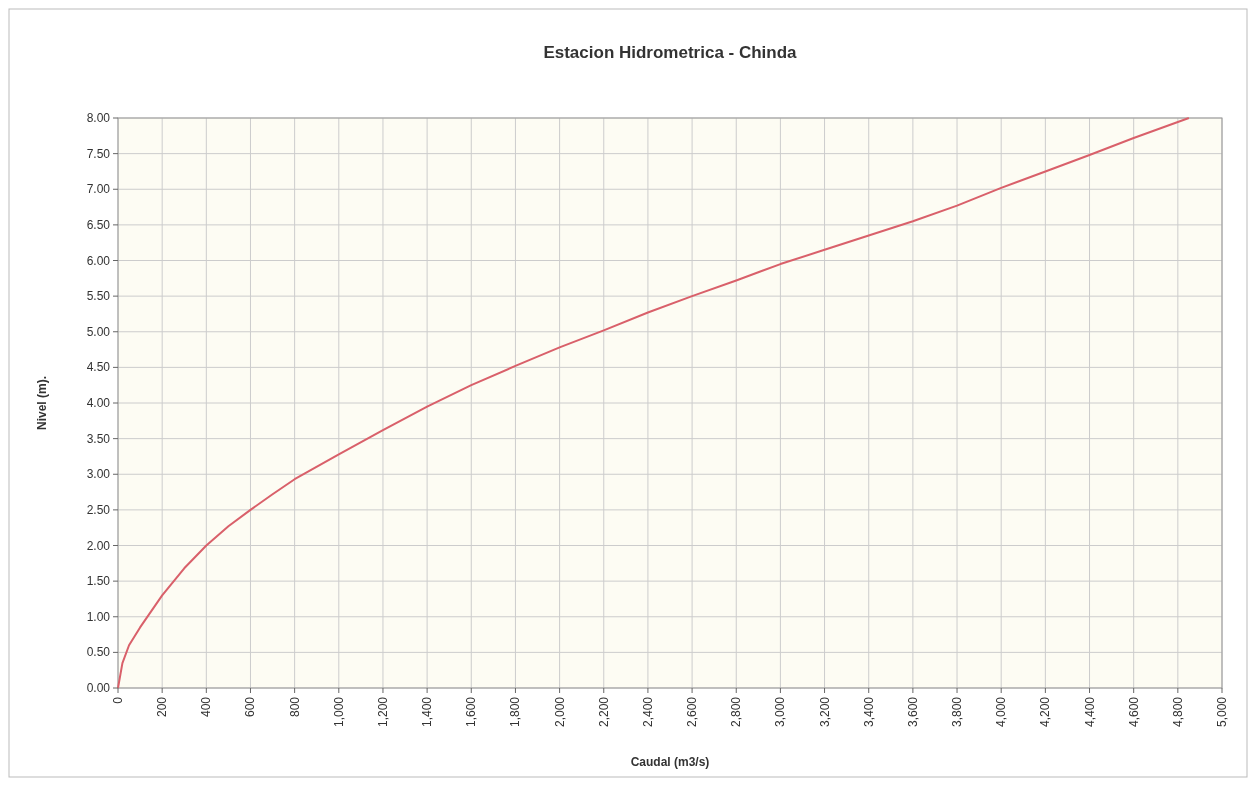 The image size is (1256, 789). Describe the element at coordinates (98, 189) in the screenshot. I see `y-tick-label: 7.00` at that location.